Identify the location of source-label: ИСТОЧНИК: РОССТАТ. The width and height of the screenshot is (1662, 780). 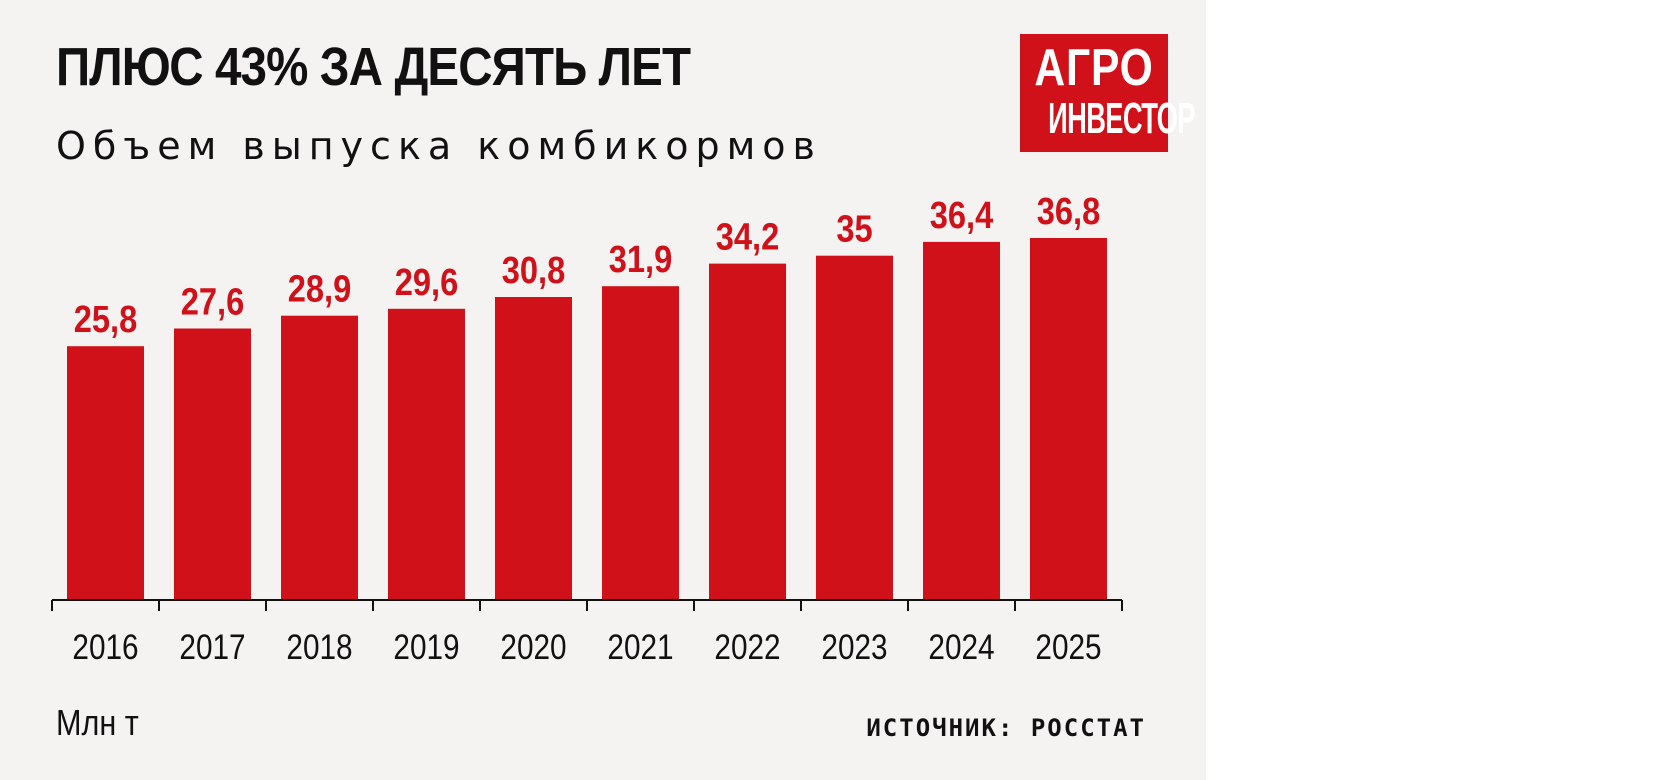
(1006, 728).